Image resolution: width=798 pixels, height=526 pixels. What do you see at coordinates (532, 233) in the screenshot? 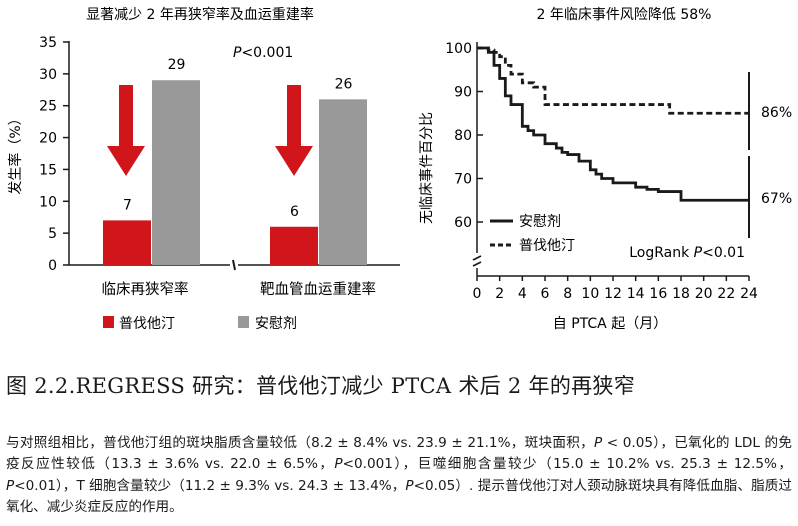
I see `line-legend: 安慰剂 普伐他汀` at bounding box center [532, 233].